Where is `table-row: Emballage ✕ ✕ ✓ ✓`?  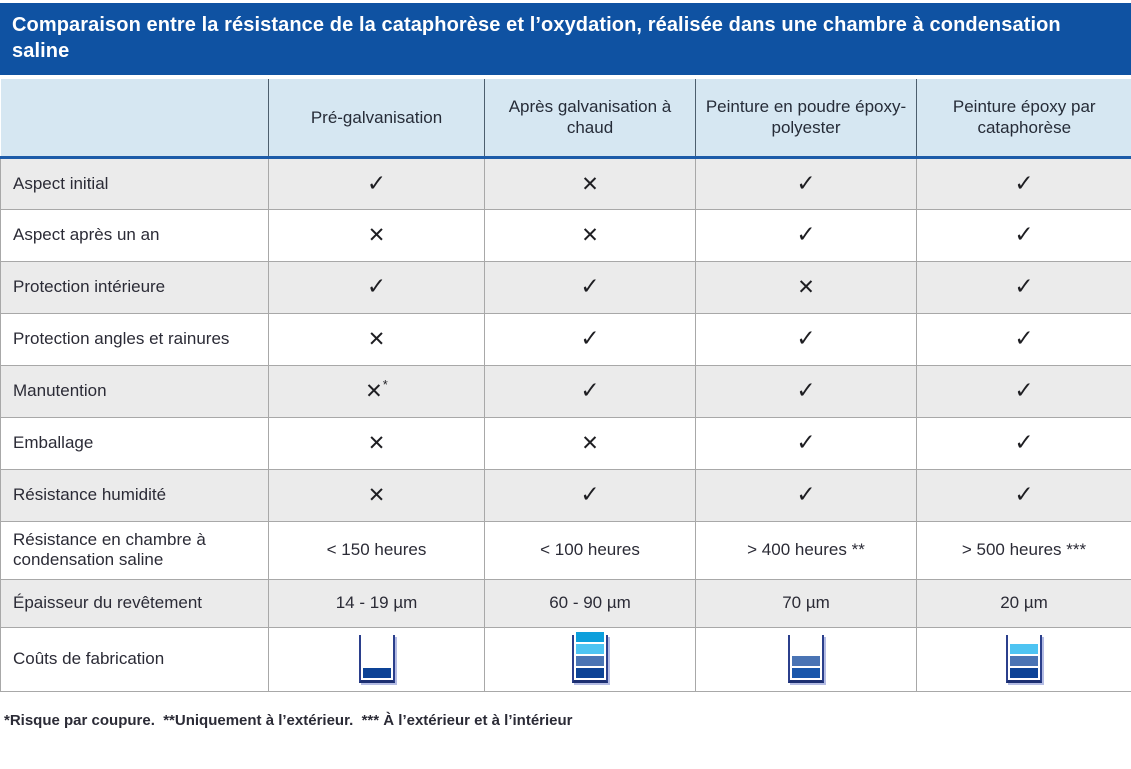
table-row: Emballage ✕ ✕ ✓ ✓ is located at coordinates (565, 443).